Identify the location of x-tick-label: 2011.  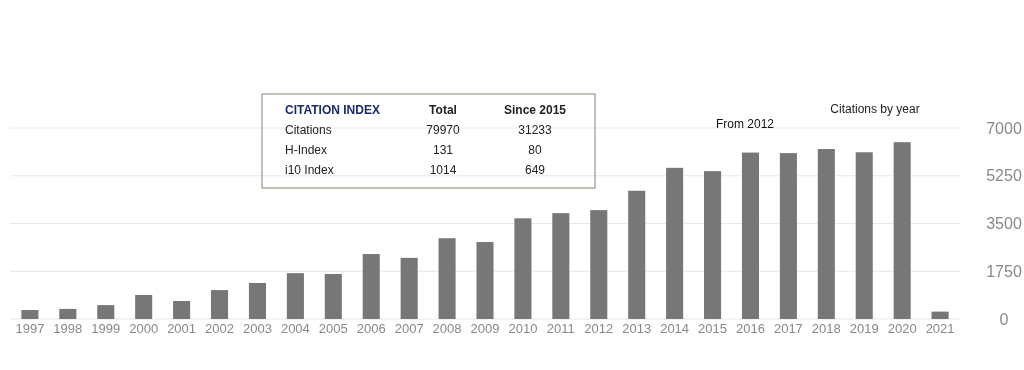
(560, 328).